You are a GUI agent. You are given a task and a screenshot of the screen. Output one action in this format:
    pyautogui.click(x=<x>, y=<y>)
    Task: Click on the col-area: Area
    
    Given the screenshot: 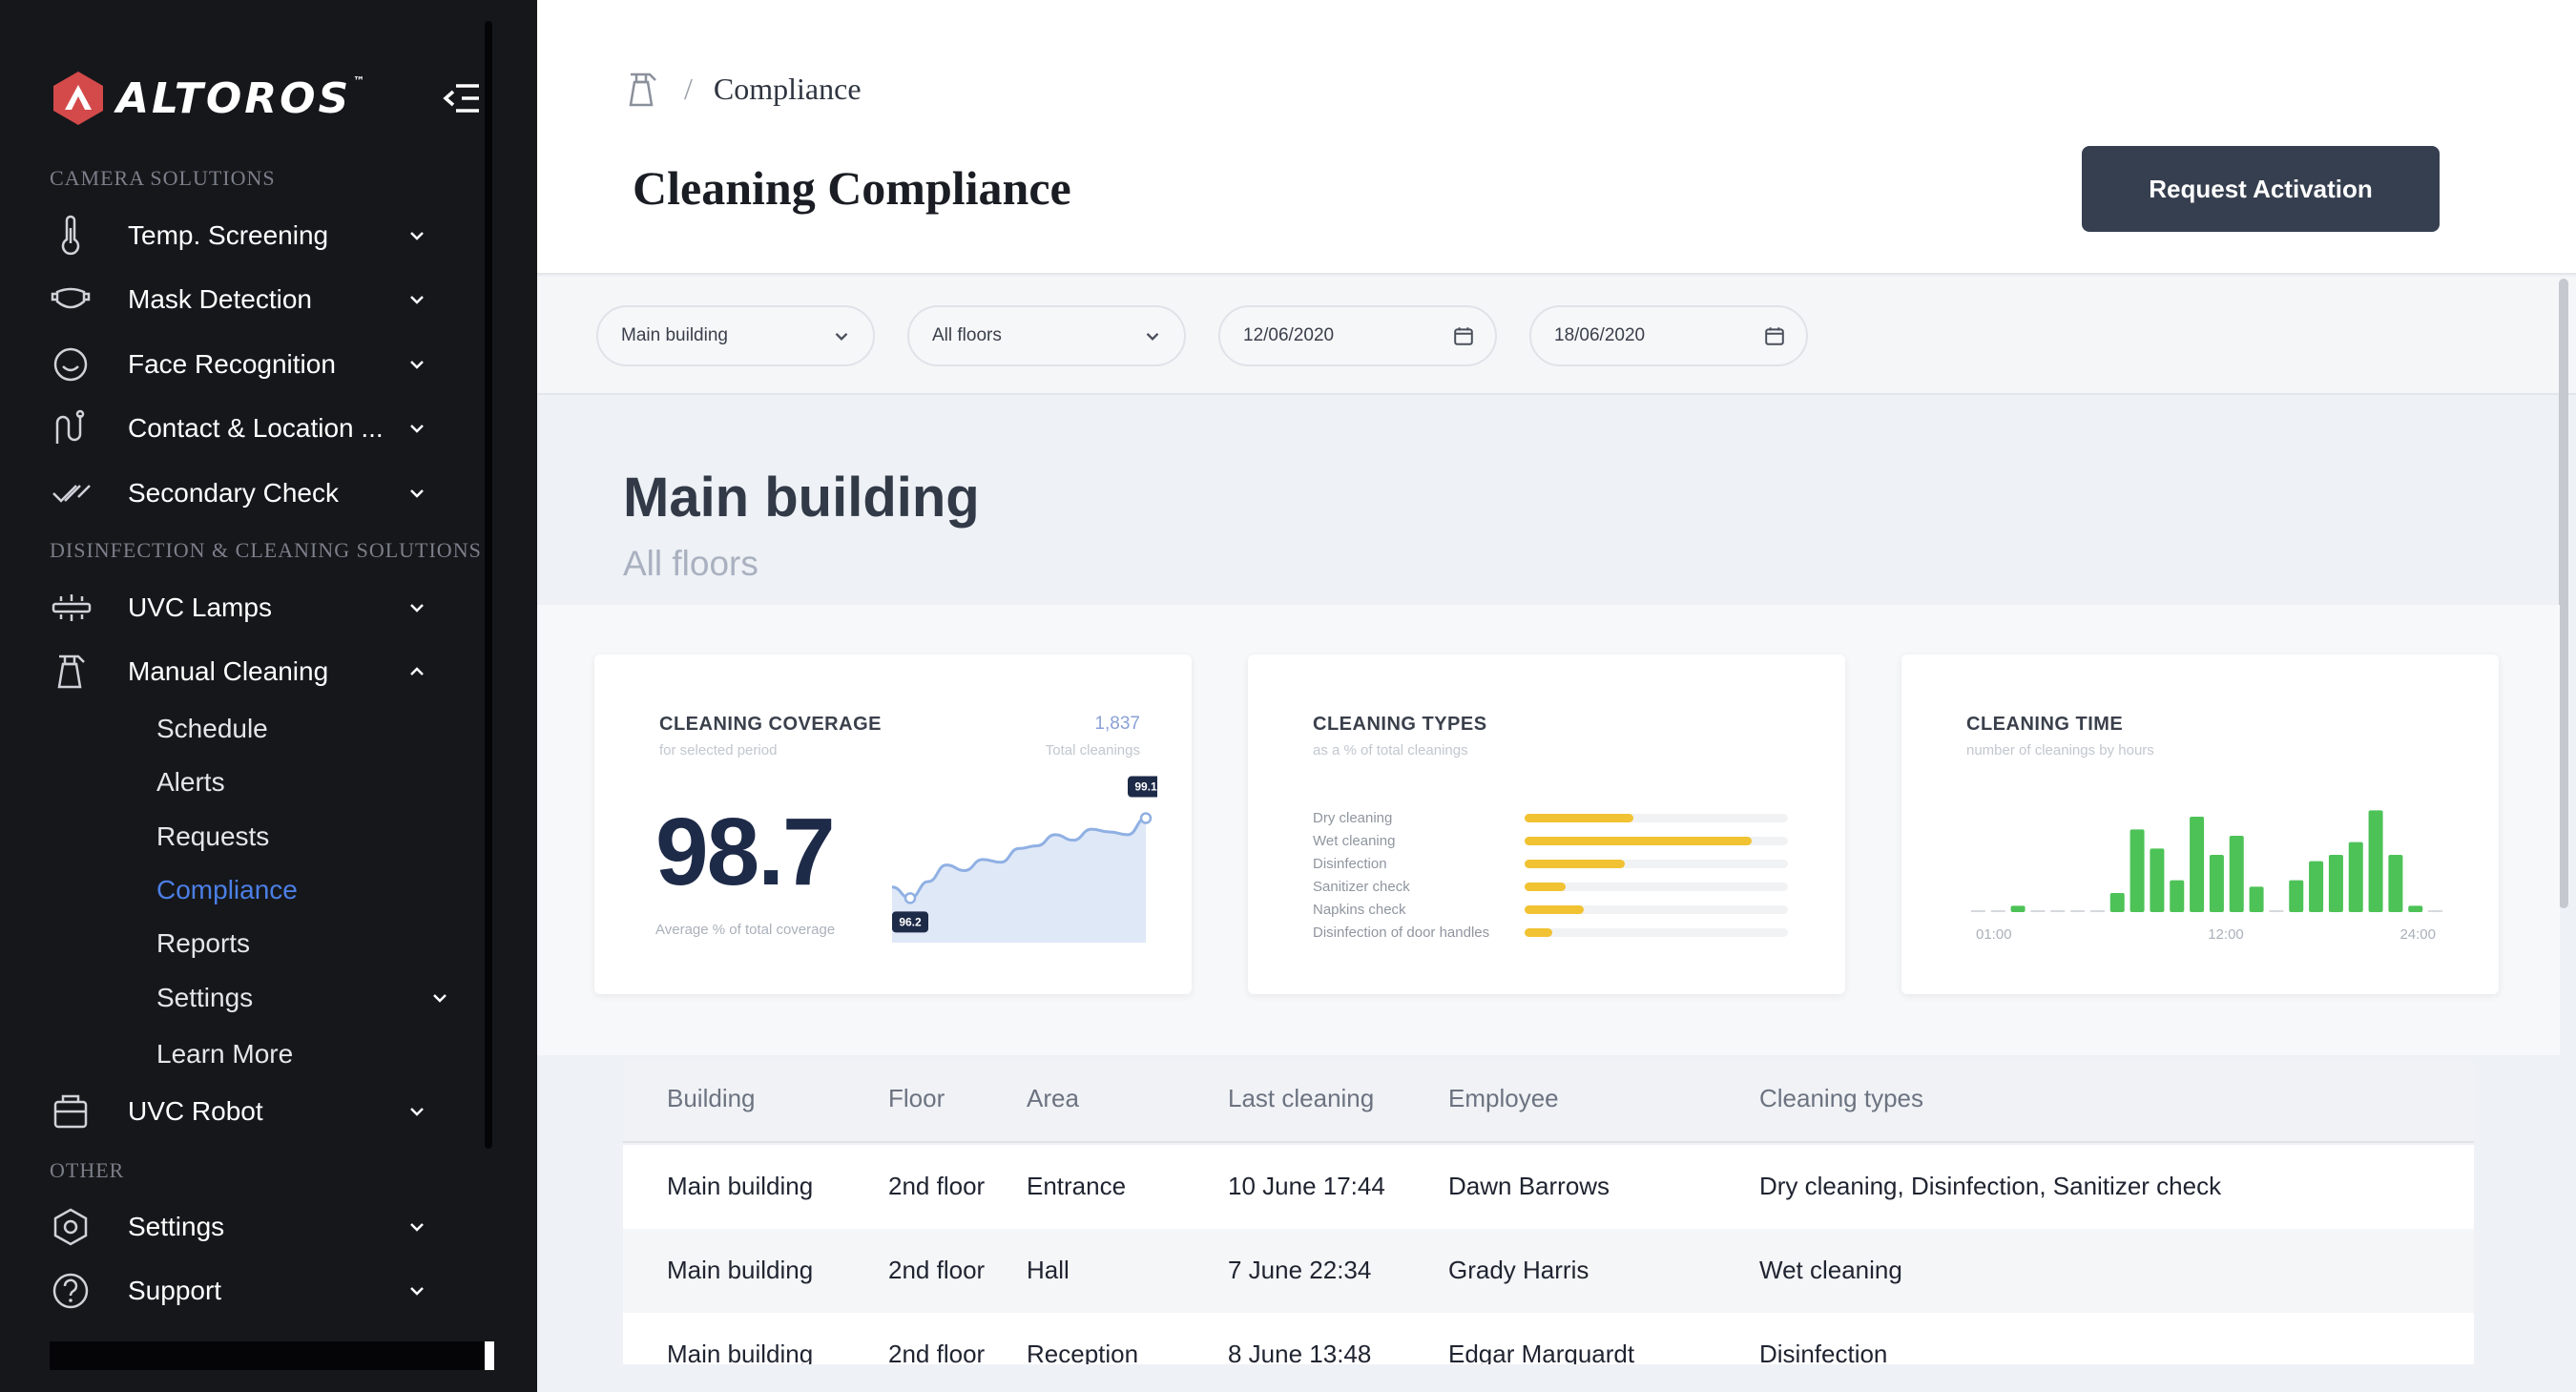 What is the action you would take?
    pyautogui.click(x=1053, y=1098)
    